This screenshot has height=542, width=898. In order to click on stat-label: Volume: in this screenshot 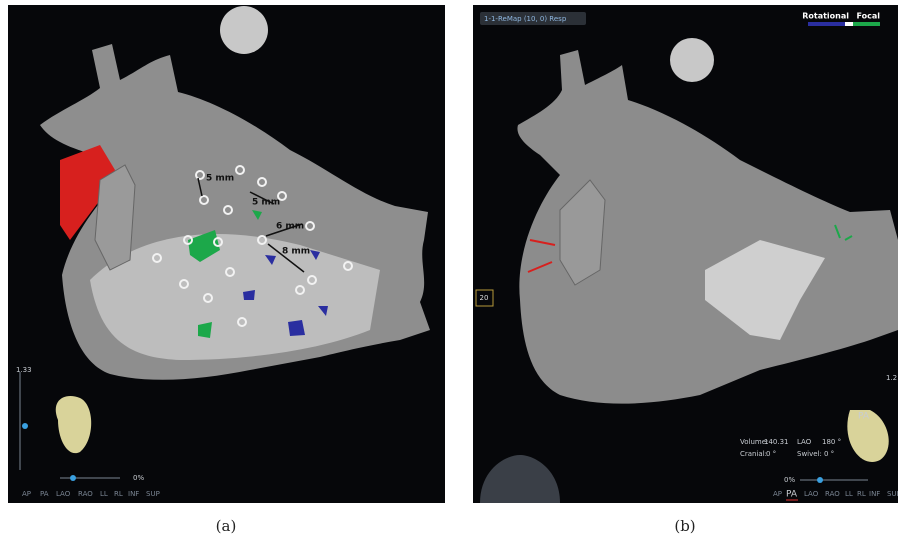, I will do `click(754, 442)`.